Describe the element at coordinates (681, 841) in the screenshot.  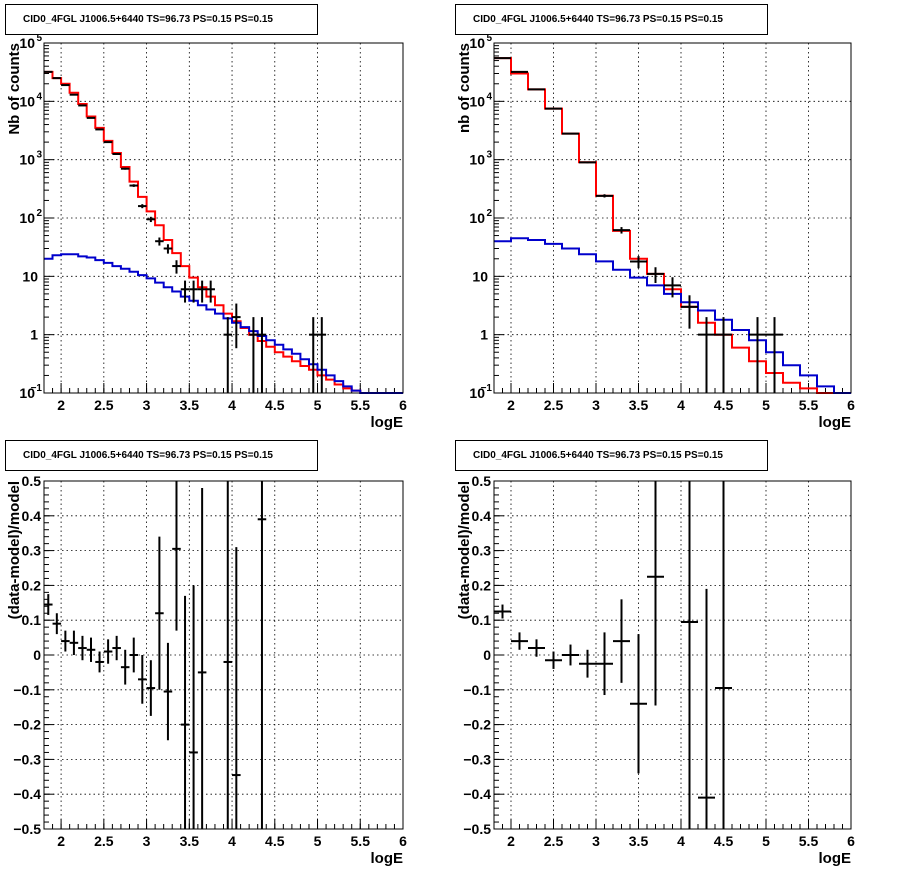
I see `x-tick-label: 4` at that location.